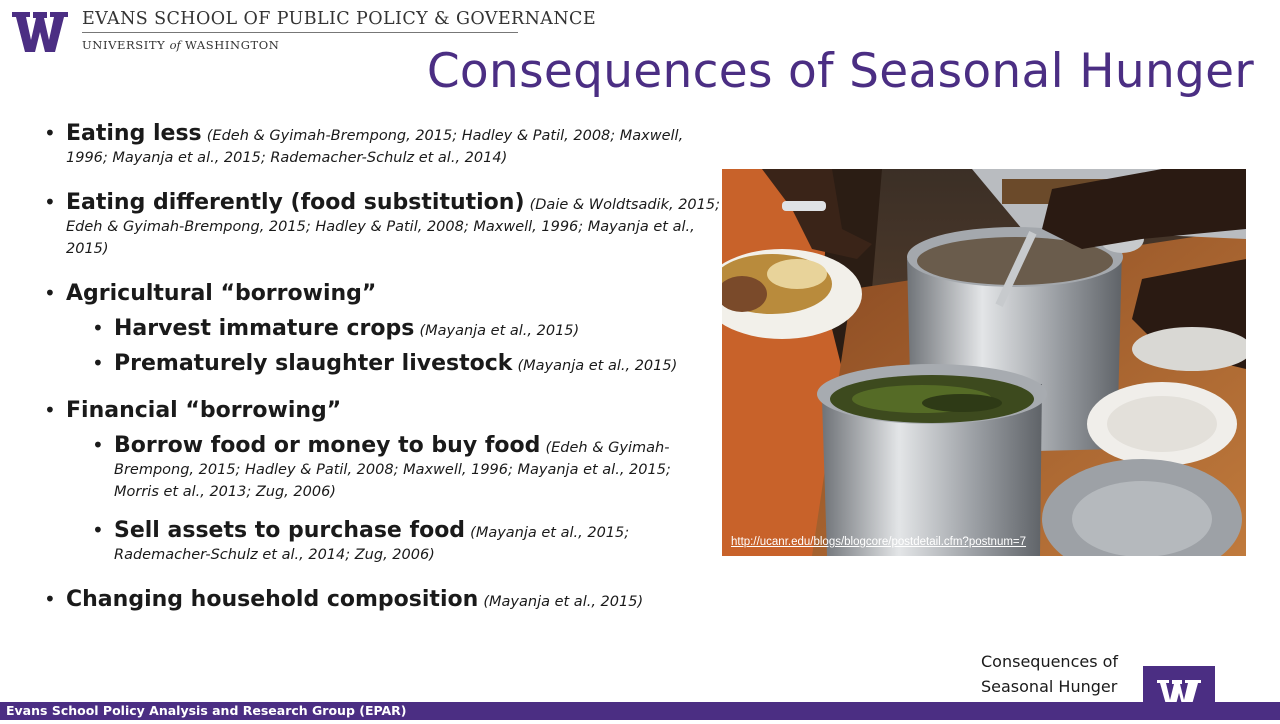  Describe the element at coordinates (300, 32) in the screenshot. I see `header-divider` at that location.